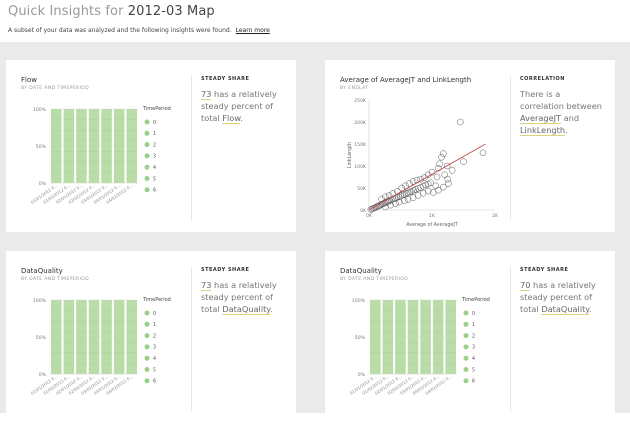  I want to click on y-tick-label: 0%, so click(362, 375).